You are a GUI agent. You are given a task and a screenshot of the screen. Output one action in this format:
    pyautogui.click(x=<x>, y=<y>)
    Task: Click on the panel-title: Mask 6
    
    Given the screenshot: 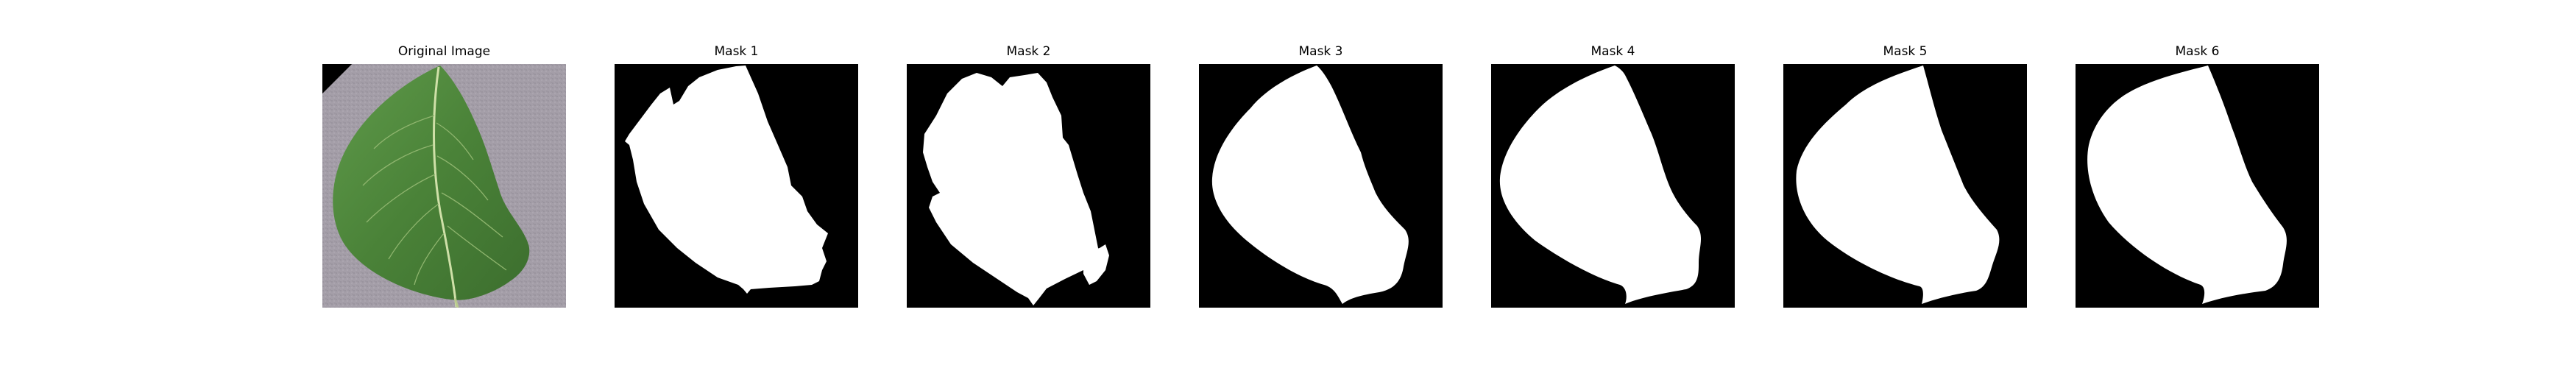 What is the action you would take?
    pyautogui.click(x=2197, y=52)
    